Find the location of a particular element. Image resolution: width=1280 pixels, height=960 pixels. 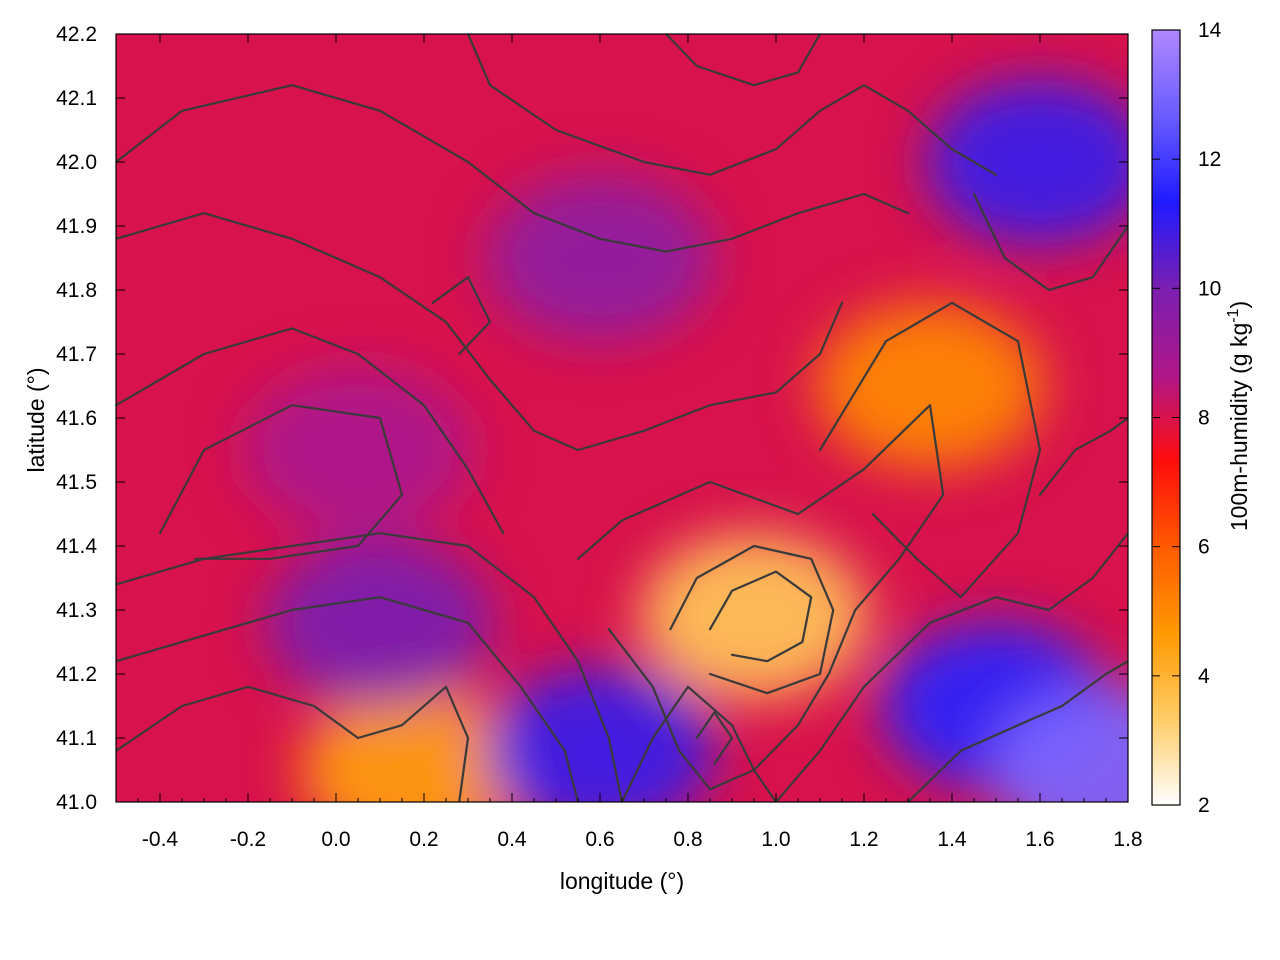

x-tick-label: 1.6 is located at coordinates (1039, 839).